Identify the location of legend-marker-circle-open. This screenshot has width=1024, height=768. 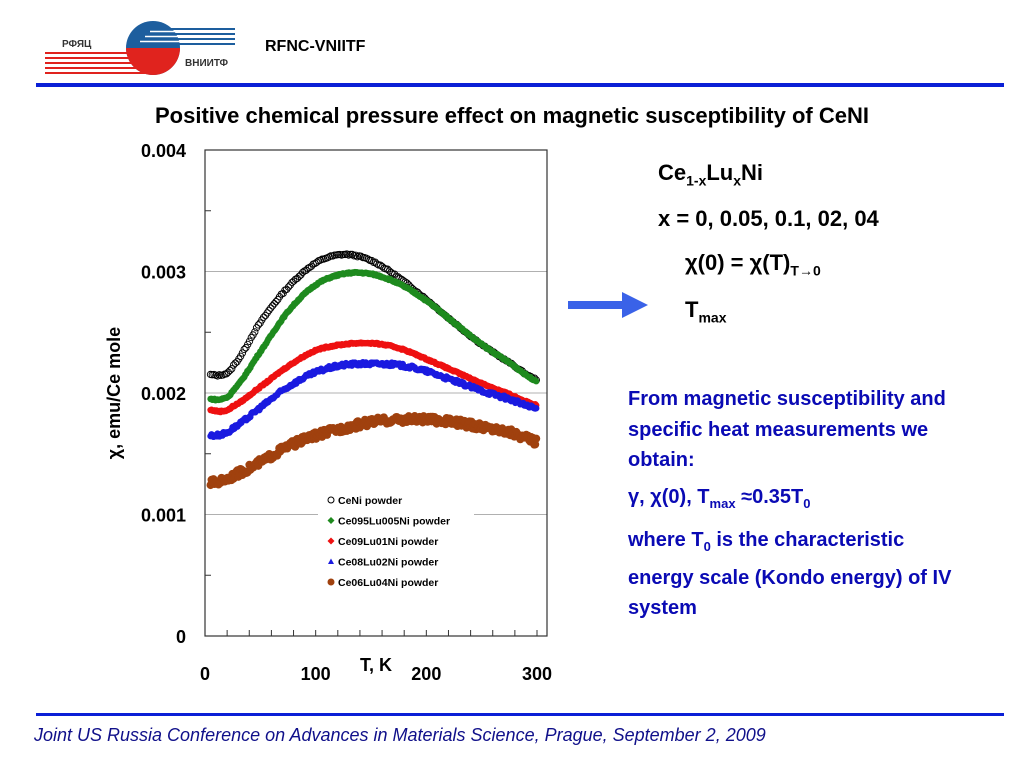
(331, 500).